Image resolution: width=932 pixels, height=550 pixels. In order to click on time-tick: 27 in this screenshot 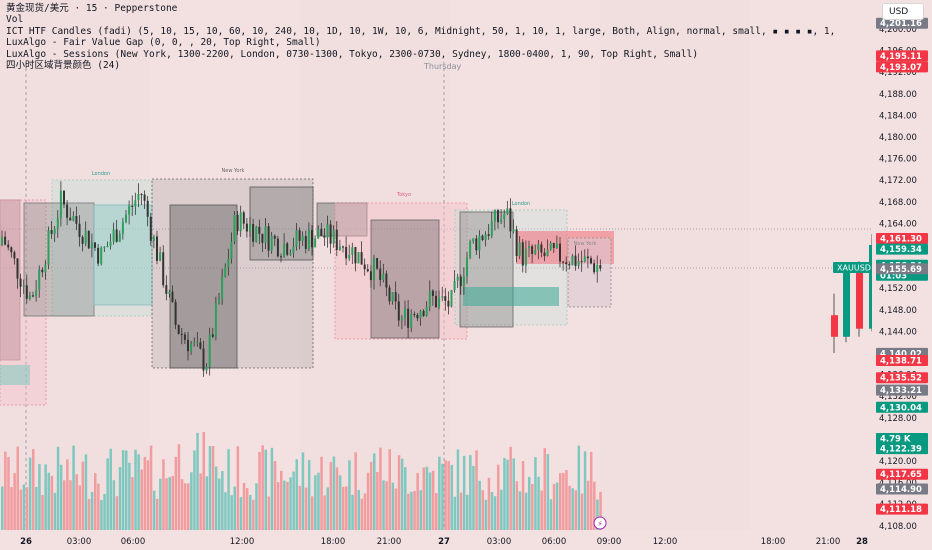, I will do `click(444, 542)`.